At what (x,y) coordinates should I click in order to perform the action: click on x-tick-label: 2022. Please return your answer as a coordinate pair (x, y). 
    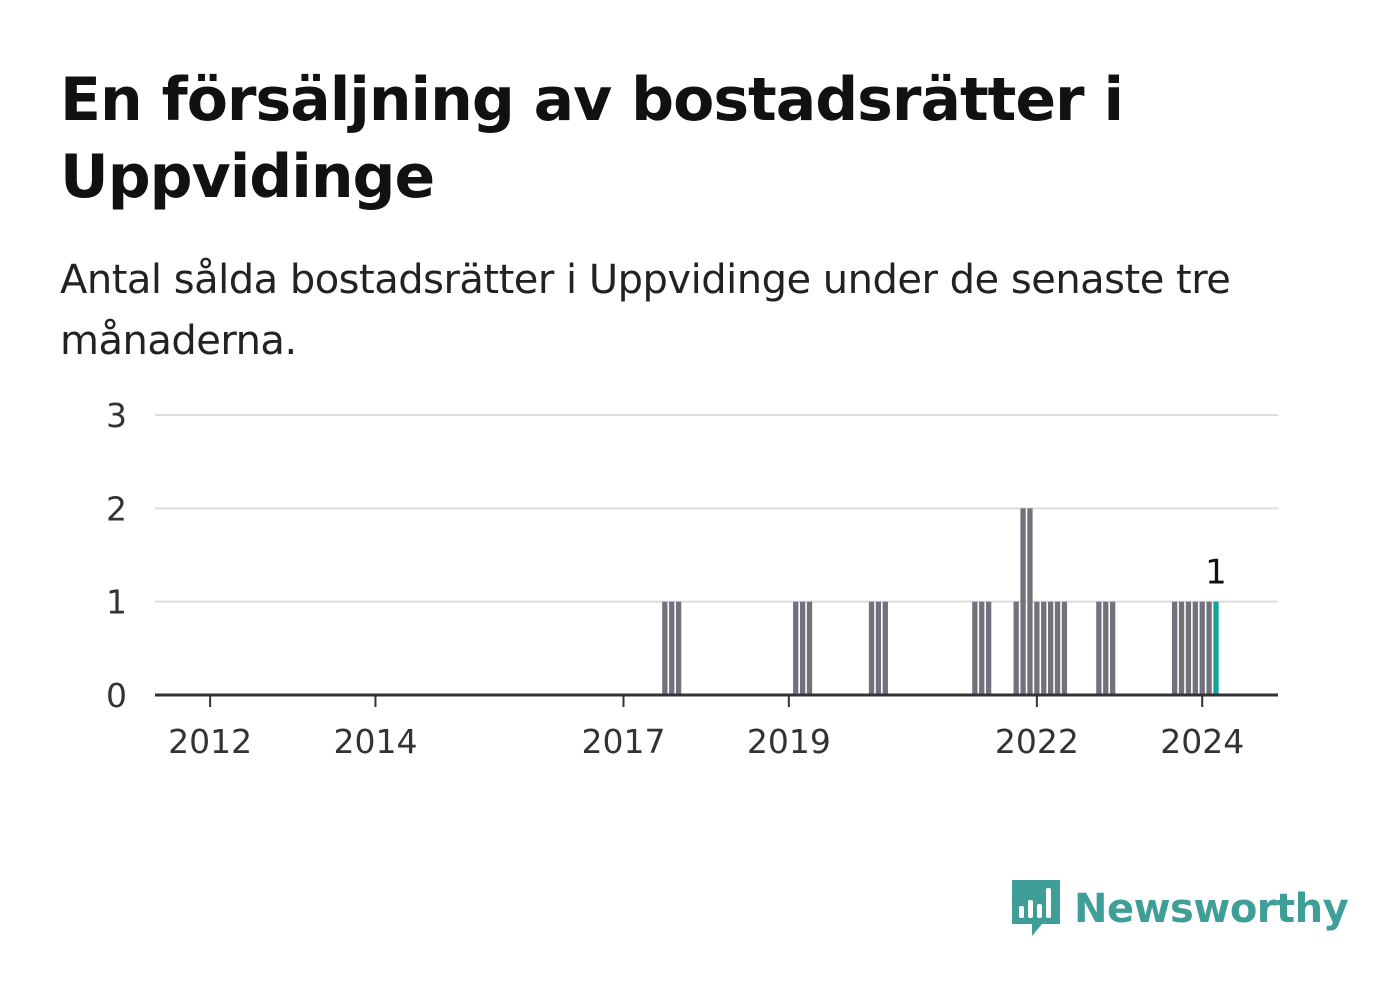
    Looking at the image, I should click on (1037, 741).